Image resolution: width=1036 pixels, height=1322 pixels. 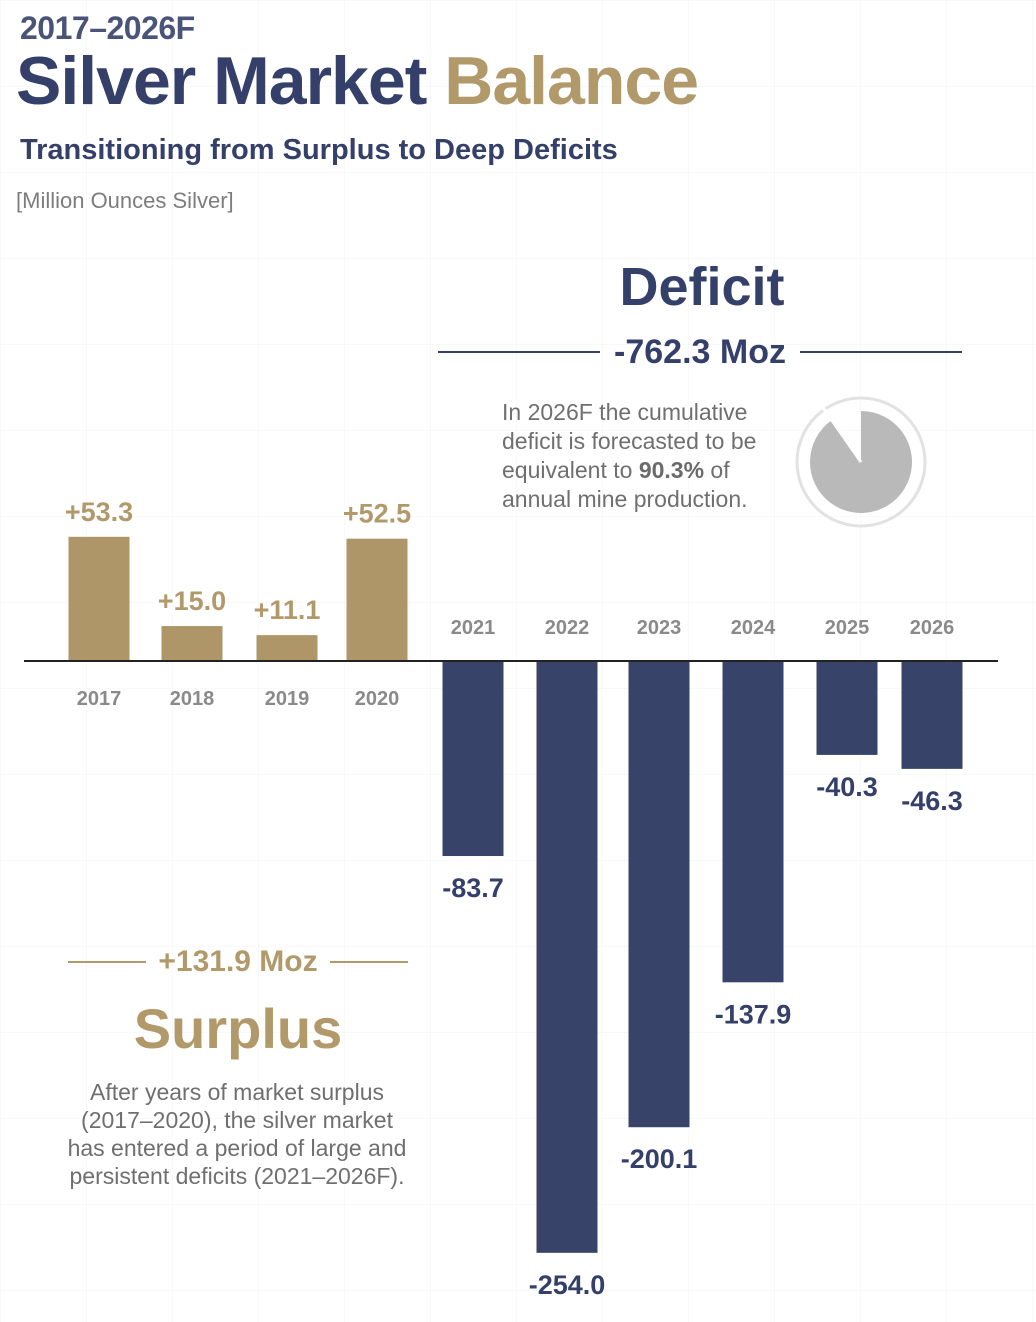 What do you see at coordinates (659, 1159) in the screenshot?
I see `value-label-2023: -200.1` at bounding box center [659, 1159].